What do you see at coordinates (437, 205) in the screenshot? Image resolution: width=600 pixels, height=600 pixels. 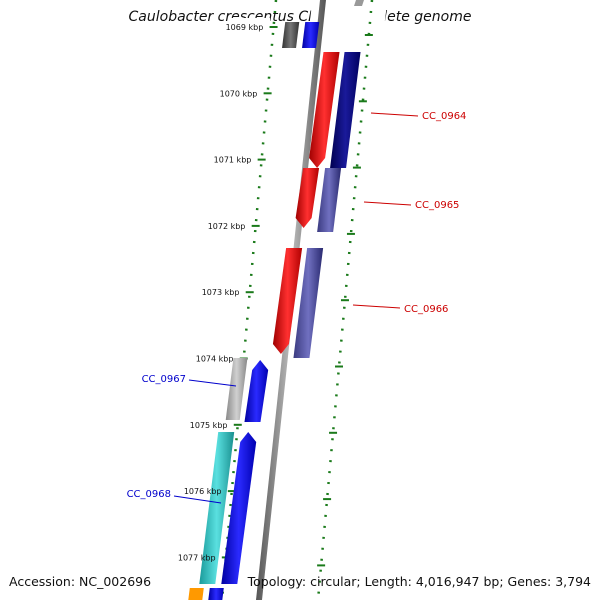 I see `gene-label-cc0965: CC_0965` at bounding box center [437, 205].